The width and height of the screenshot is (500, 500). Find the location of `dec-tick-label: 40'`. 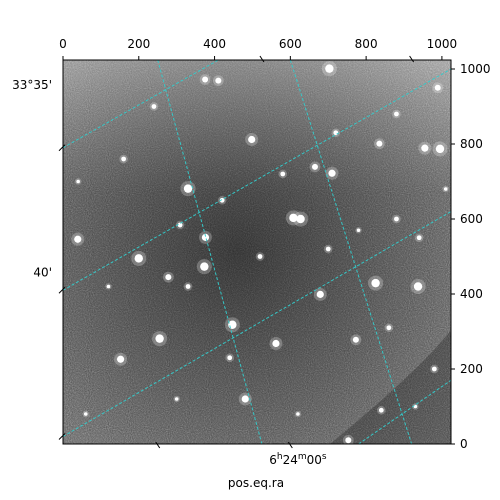

dec-tick-label: 40' is located at coordinates (42, 273).